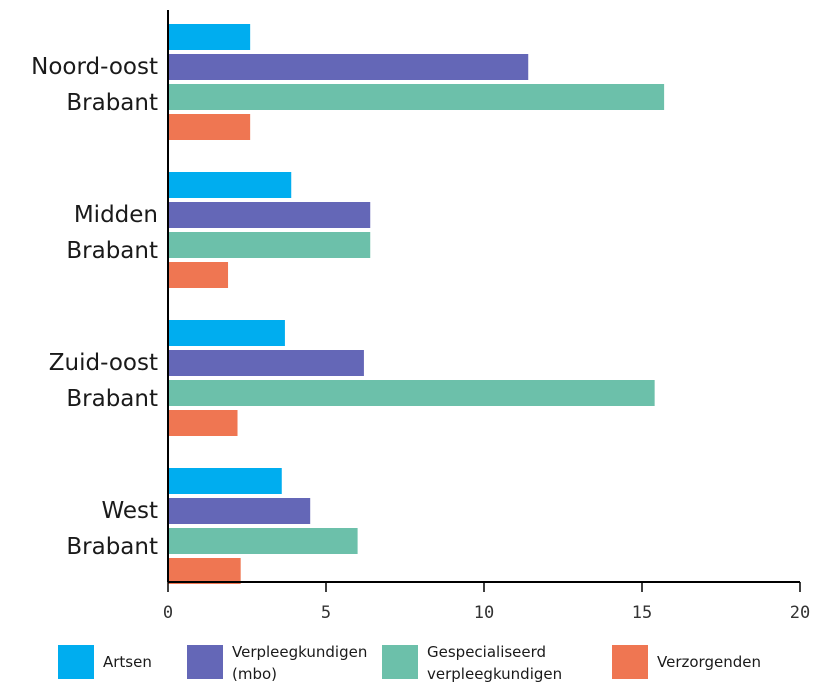 The width and height of the screenshot is (819, 694). Describe the element at coordinates (326, 613) in the screenshot. I see `x-tick-label: 5` at that location.